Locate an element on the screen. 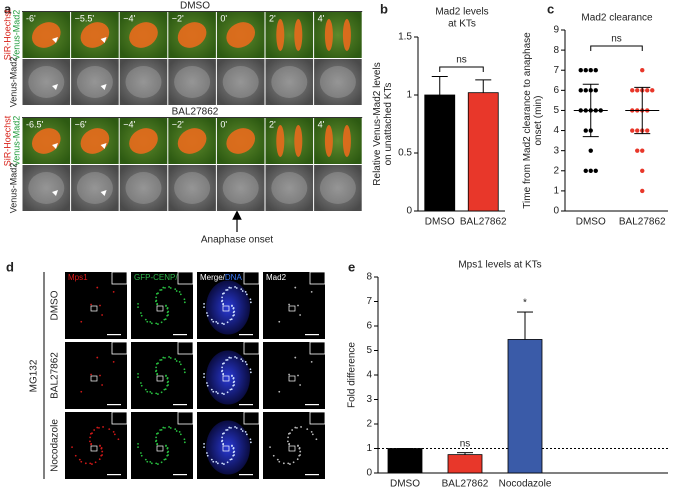  y-tick-label: 0.5 is located at coordinates (405, 153).